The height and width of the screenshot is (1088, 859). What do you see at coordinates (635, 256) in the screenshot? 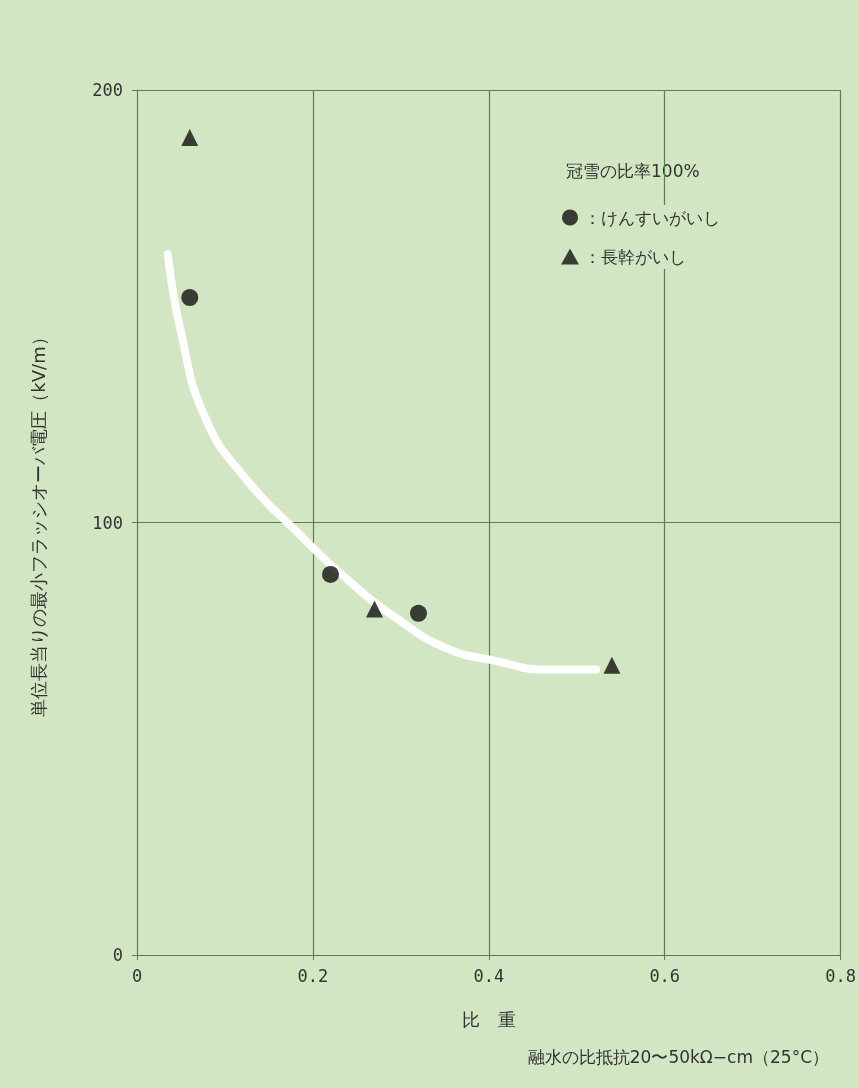
I see `legend-label: ：長幹がいし` at bounding box center [635, 256].